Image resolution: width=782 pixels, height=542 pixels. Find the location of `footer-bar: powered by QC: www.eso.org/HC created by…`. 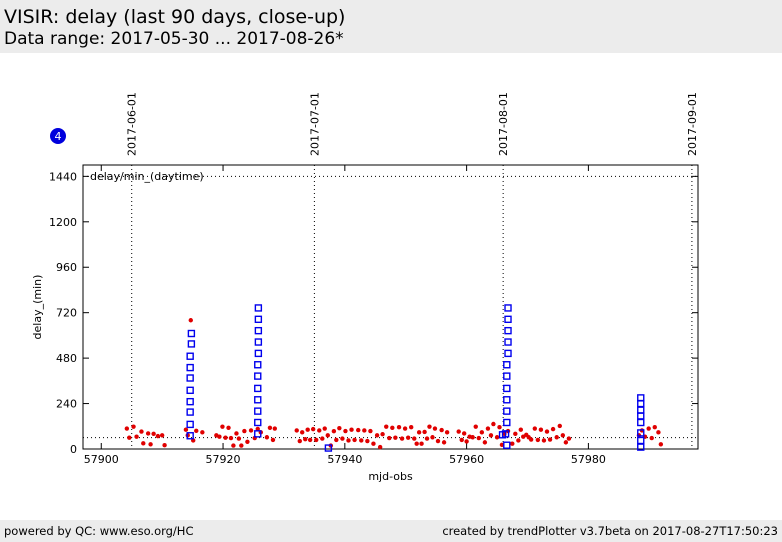

footer-bar: powered by QC: www.eso.org/HC created by… is located at coordinates (391, 531).